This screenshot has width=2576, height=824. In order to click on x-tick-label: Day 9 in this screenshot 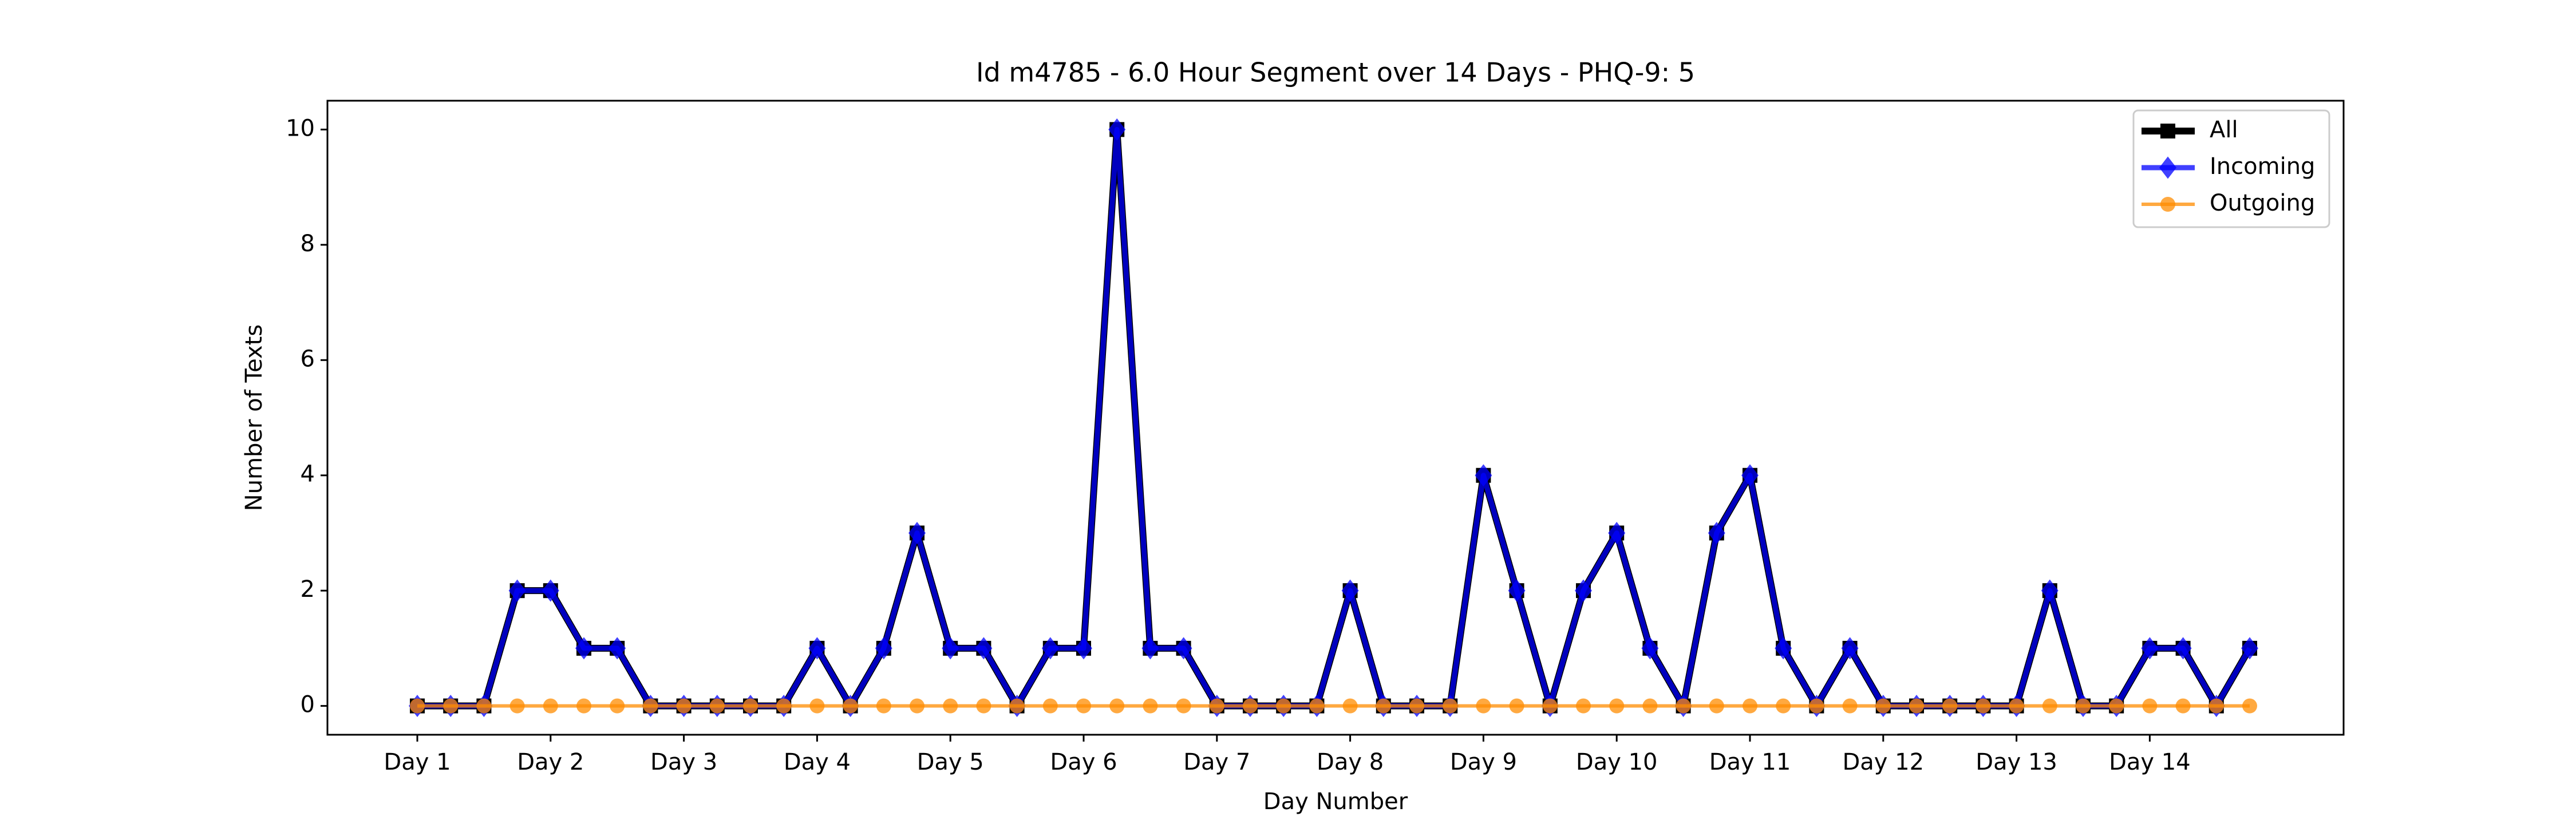, I will do `click(1483, 762)`.